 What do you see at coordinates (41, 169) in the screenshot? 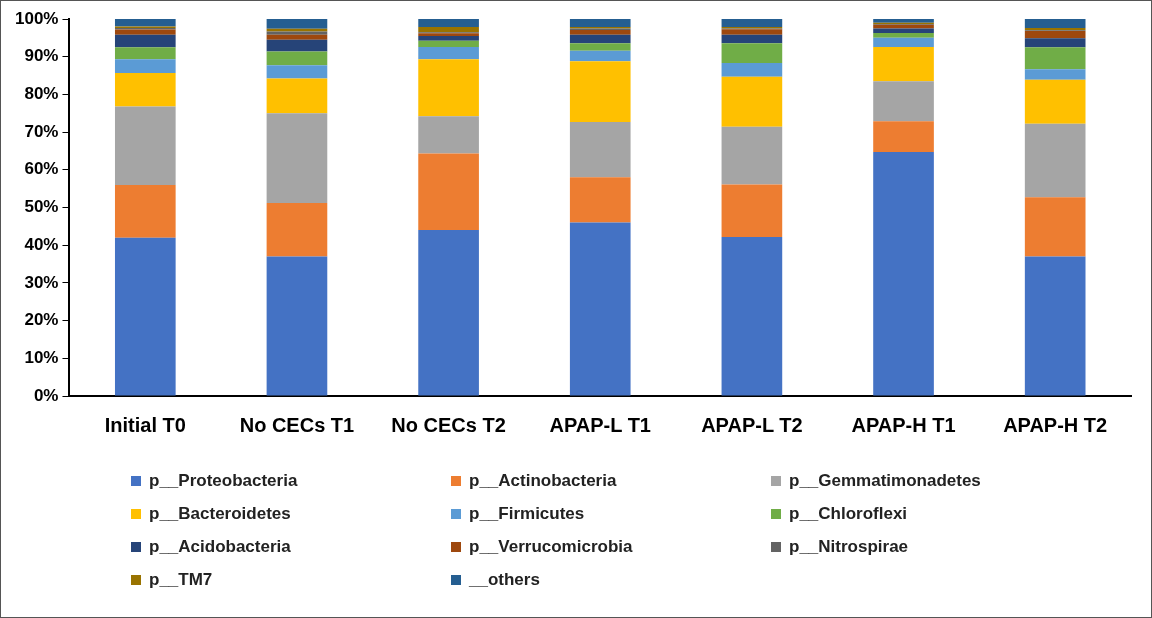
I see `y-tick-label: 60%` at bounding box center [41, 169].